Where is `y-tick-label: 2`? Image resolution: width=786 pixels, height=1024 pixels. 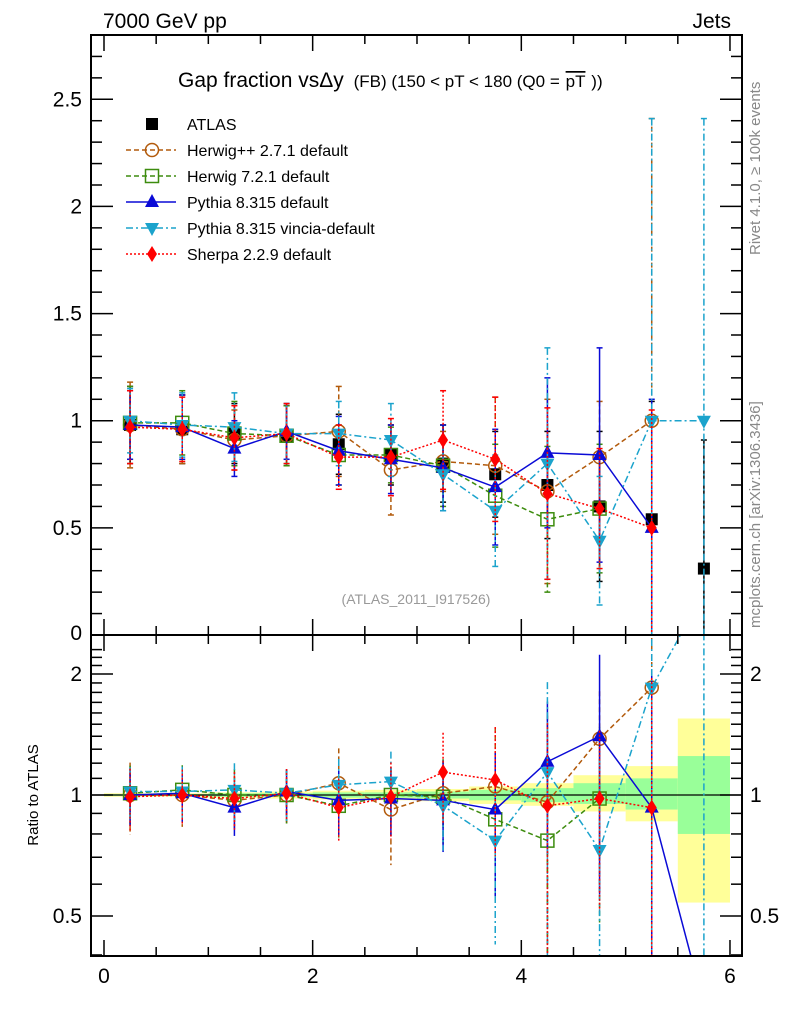 y-tick-label: 2 is located at coordinates (76, 206).